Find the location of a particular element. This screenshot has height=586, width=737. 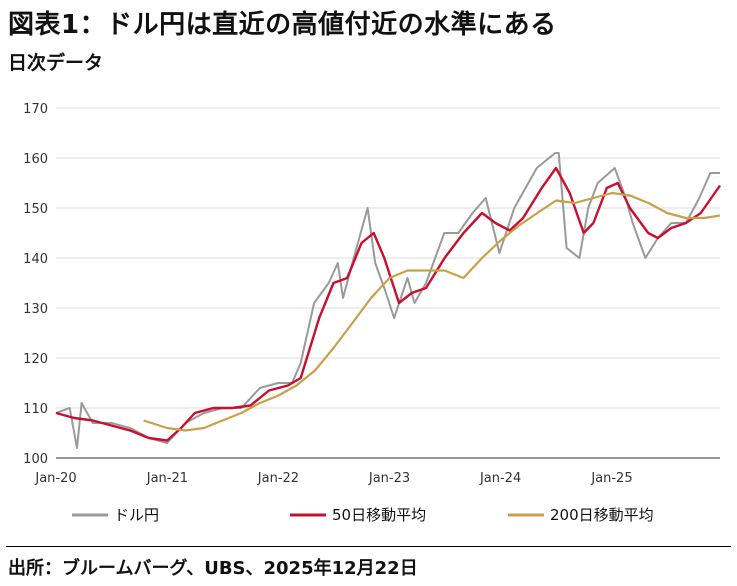

source-note: 出所：ブルームバーグ、UBS、2025年12月22日 is located at coordinates (213, 568).